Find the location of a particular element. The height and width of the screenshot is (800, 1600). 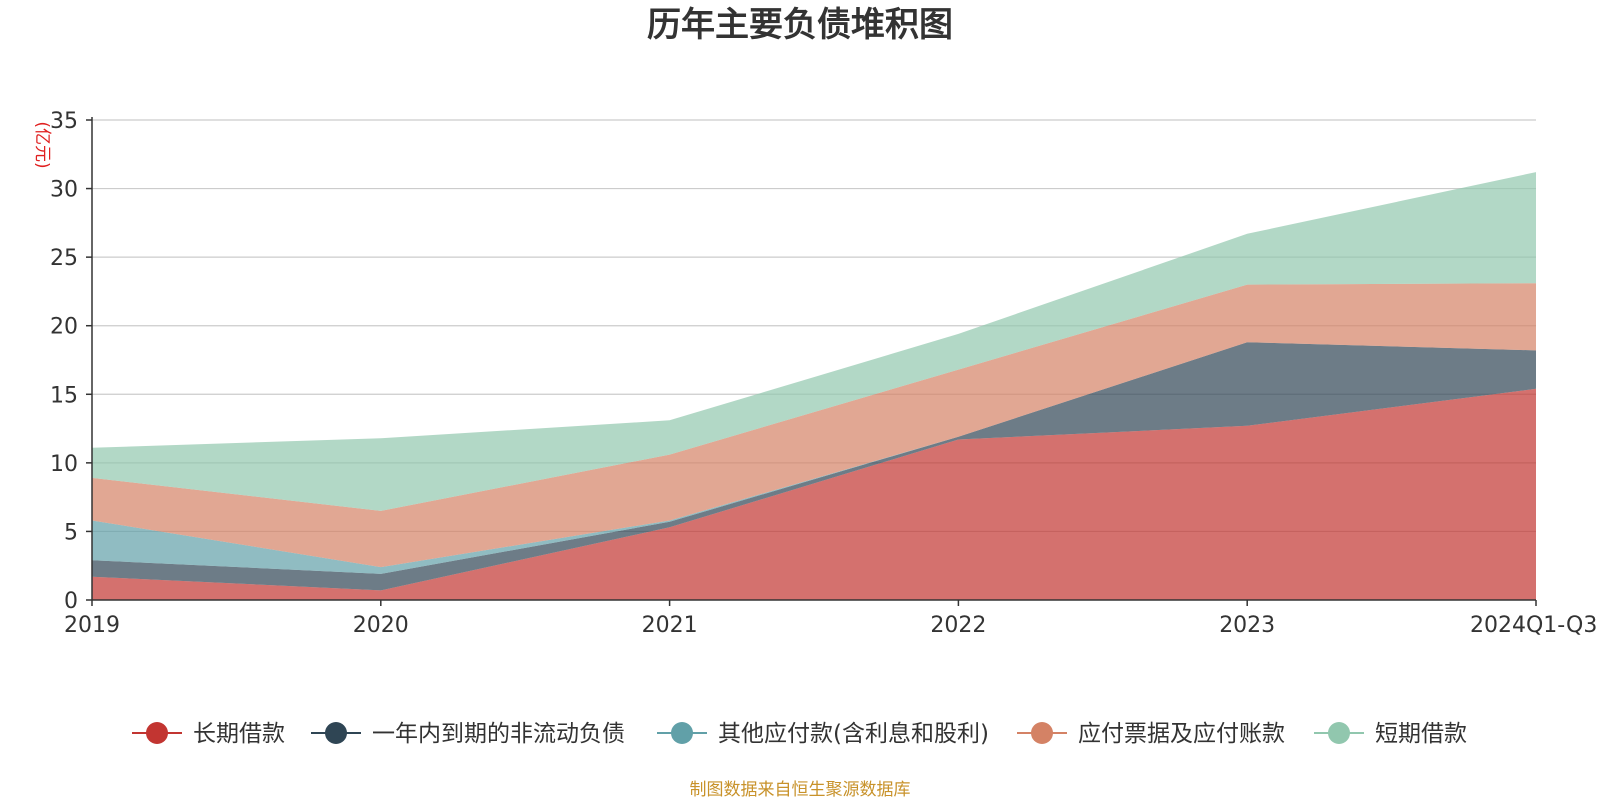

chart-title: 历年主要负债堆积图 is located at coordinates (800, 25).